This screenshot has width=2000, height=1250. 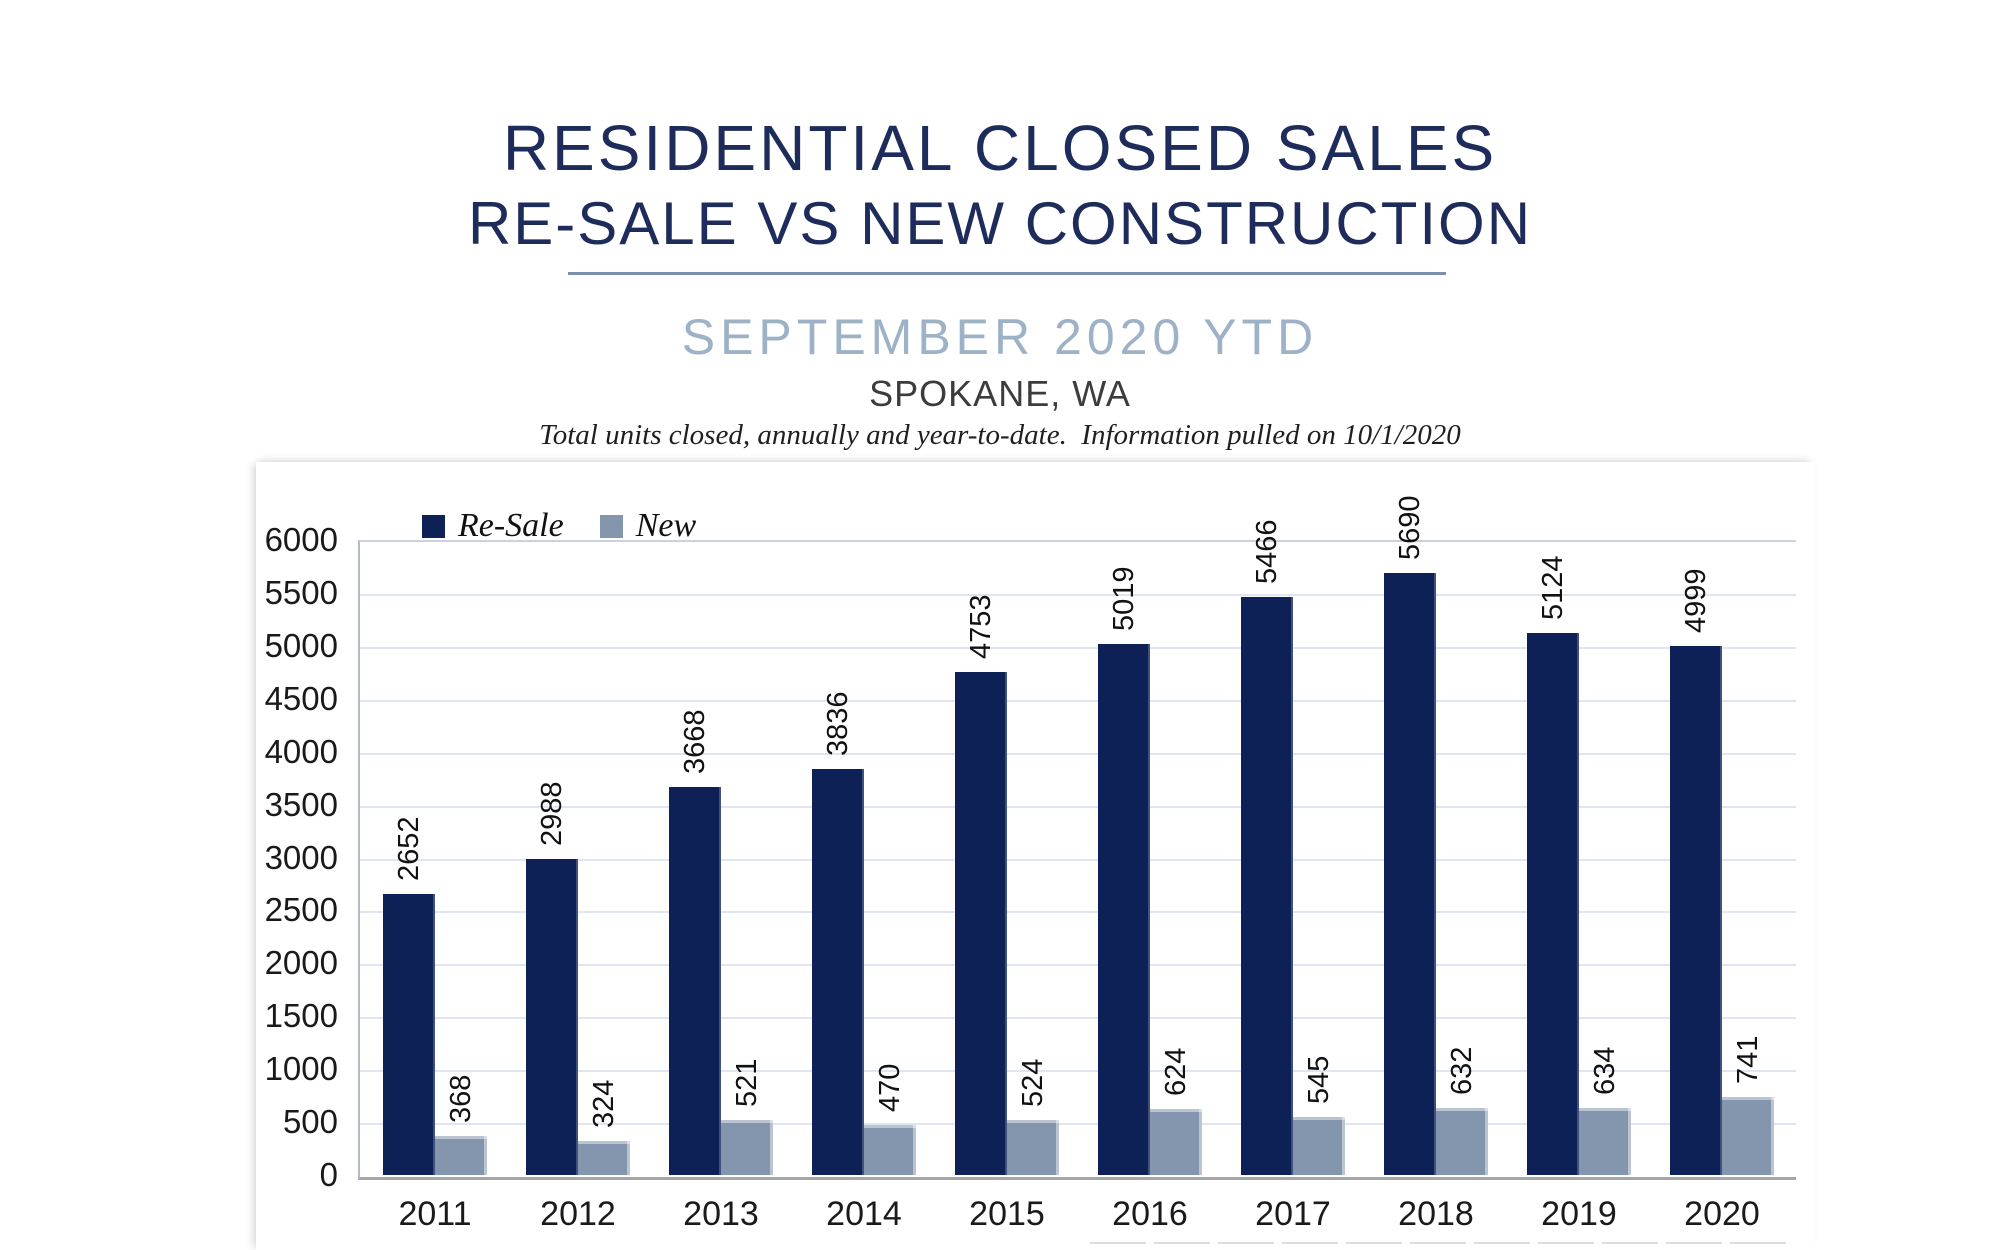 What do you see at coordinates (1000, 223) in the screenshot?
I see `page-subtitle: RE-SALE VS NEW CONSTRUCTION` at bounding box center [1000, 223].